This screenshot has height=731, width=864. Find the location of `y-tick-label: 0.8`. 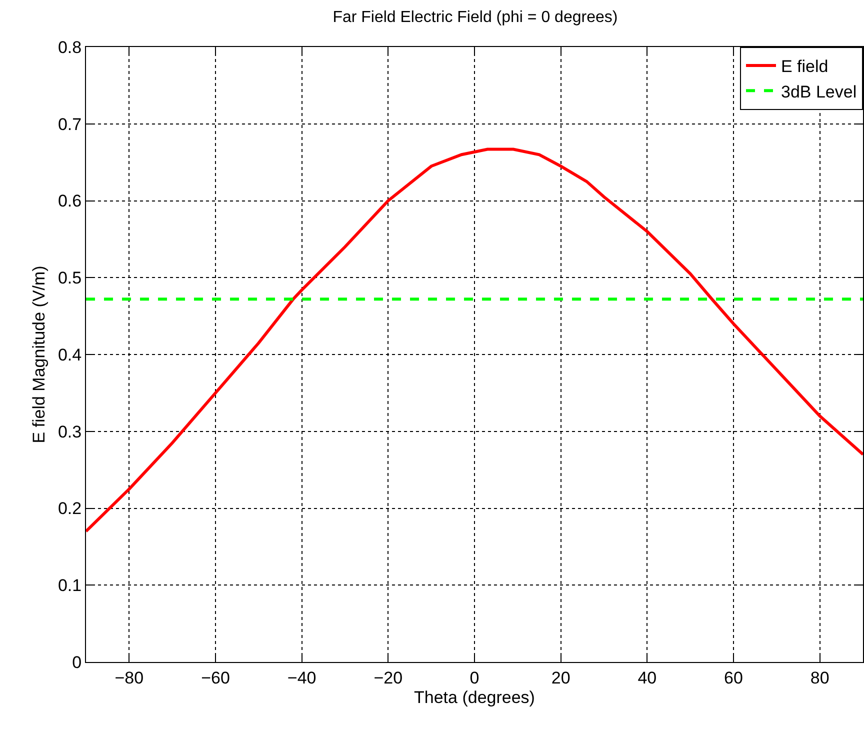

y-tick-label: 0.8 is located at coordinates (70, 47).